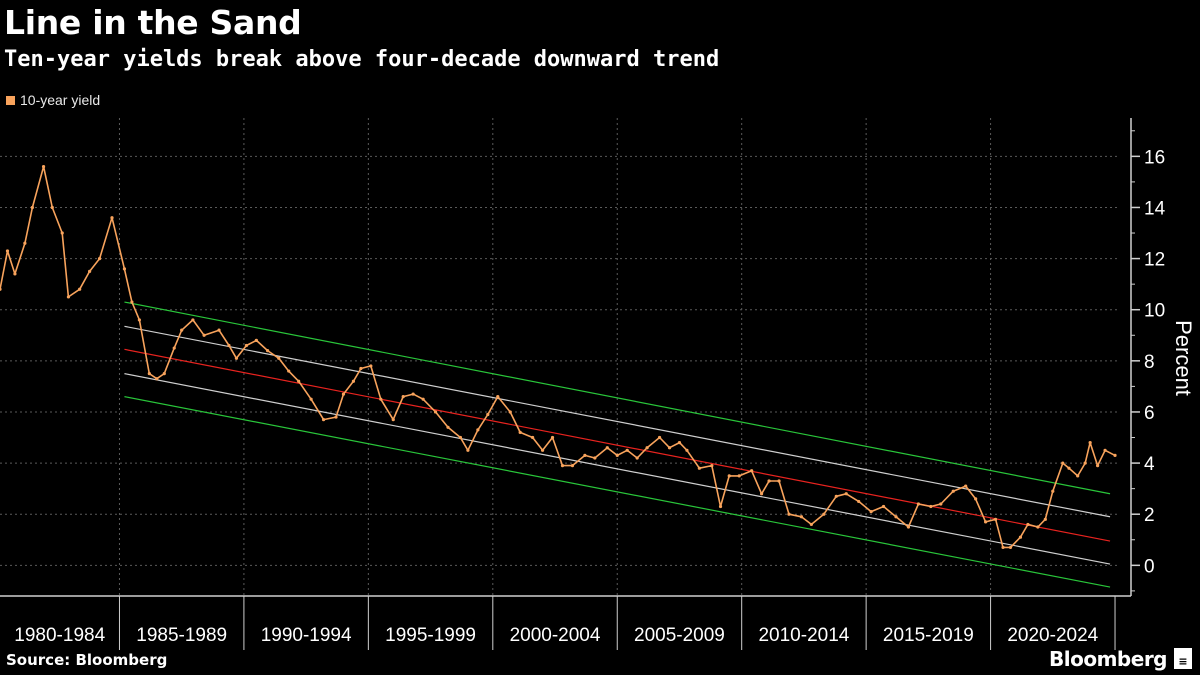 The image size is (1200, 675). I want to click on x-tick-label: 1990-1994, so click(306, 635).